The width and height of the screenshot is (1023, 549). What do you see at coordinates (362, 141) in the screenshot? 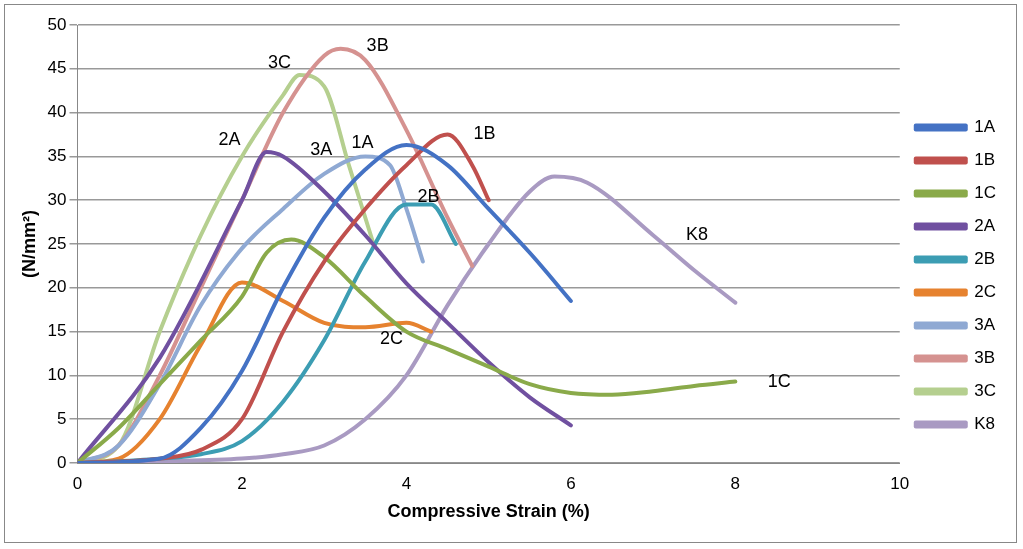
I see `annotation: 1A` at bounding box center [362, 141].